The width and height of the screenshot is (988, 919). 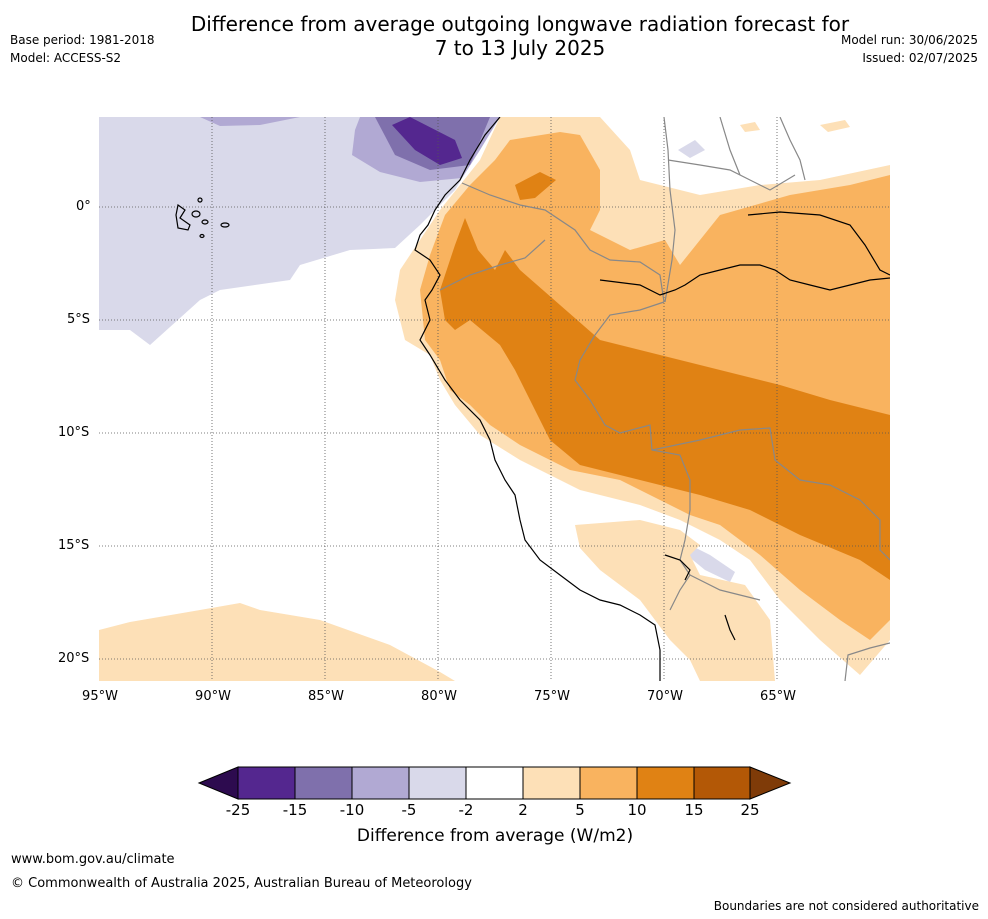 What do you see at coordinates (665, 696) in the screenshot?
I see `lon-label-70w: 70°W` at bounding box center [665, 696].